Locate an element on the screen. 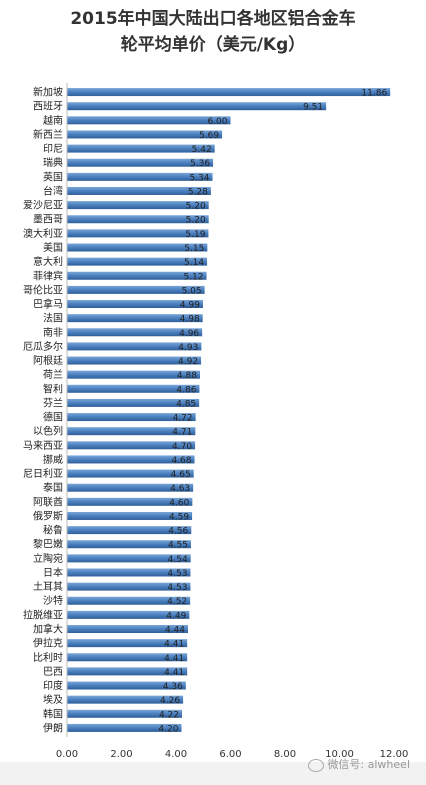  value-label: 4.70 is located at coordinates (182, 447).